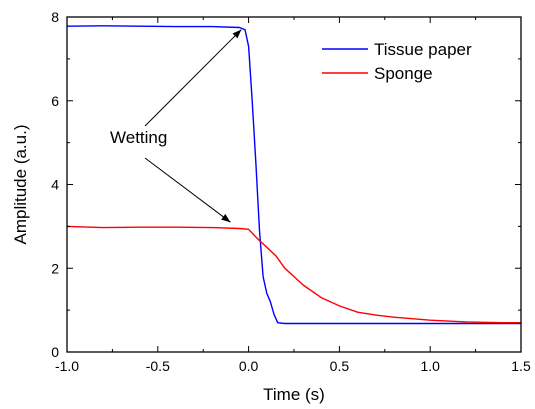 This screenshot has width=535, height=409. What do you see at coordinates (430, 366) in the screenshot?
I see `x-tick-label: 1.0` at bounding box center [430, 366].